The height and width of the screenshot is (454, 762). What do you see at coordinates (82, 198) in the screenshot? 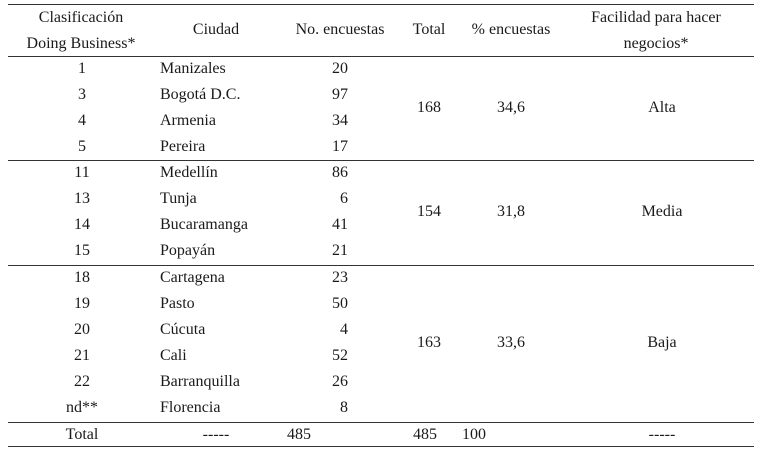
I see `row-rank: 13` at bounding box center [82, 198].